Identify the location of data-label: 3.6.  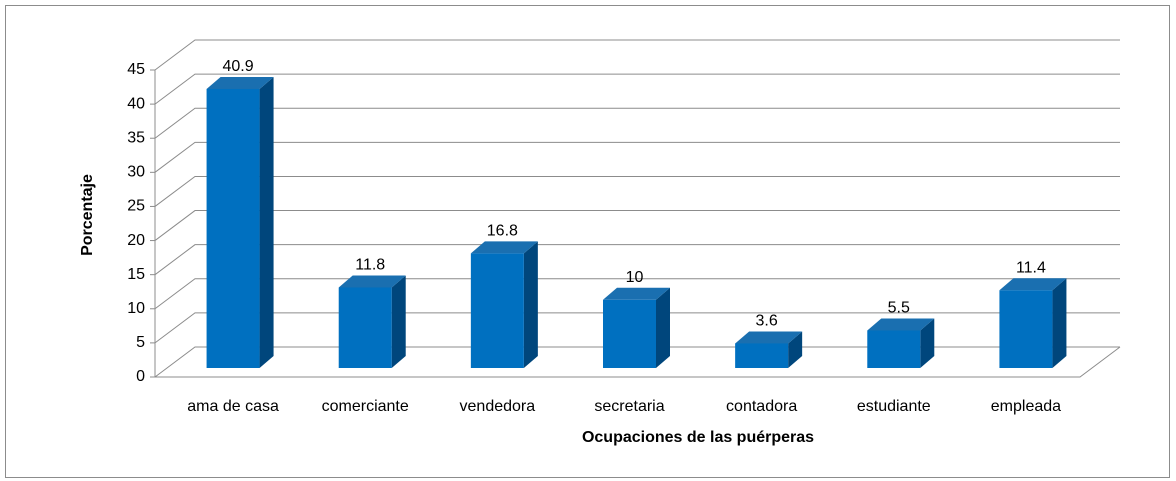
(767, 321).